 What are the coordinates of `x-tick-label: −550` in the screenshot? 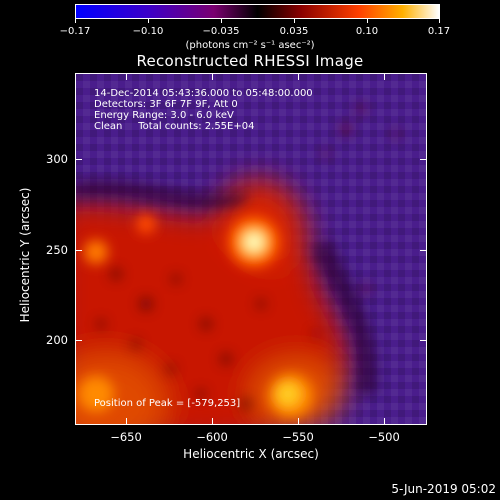 It's located at (298, 437).